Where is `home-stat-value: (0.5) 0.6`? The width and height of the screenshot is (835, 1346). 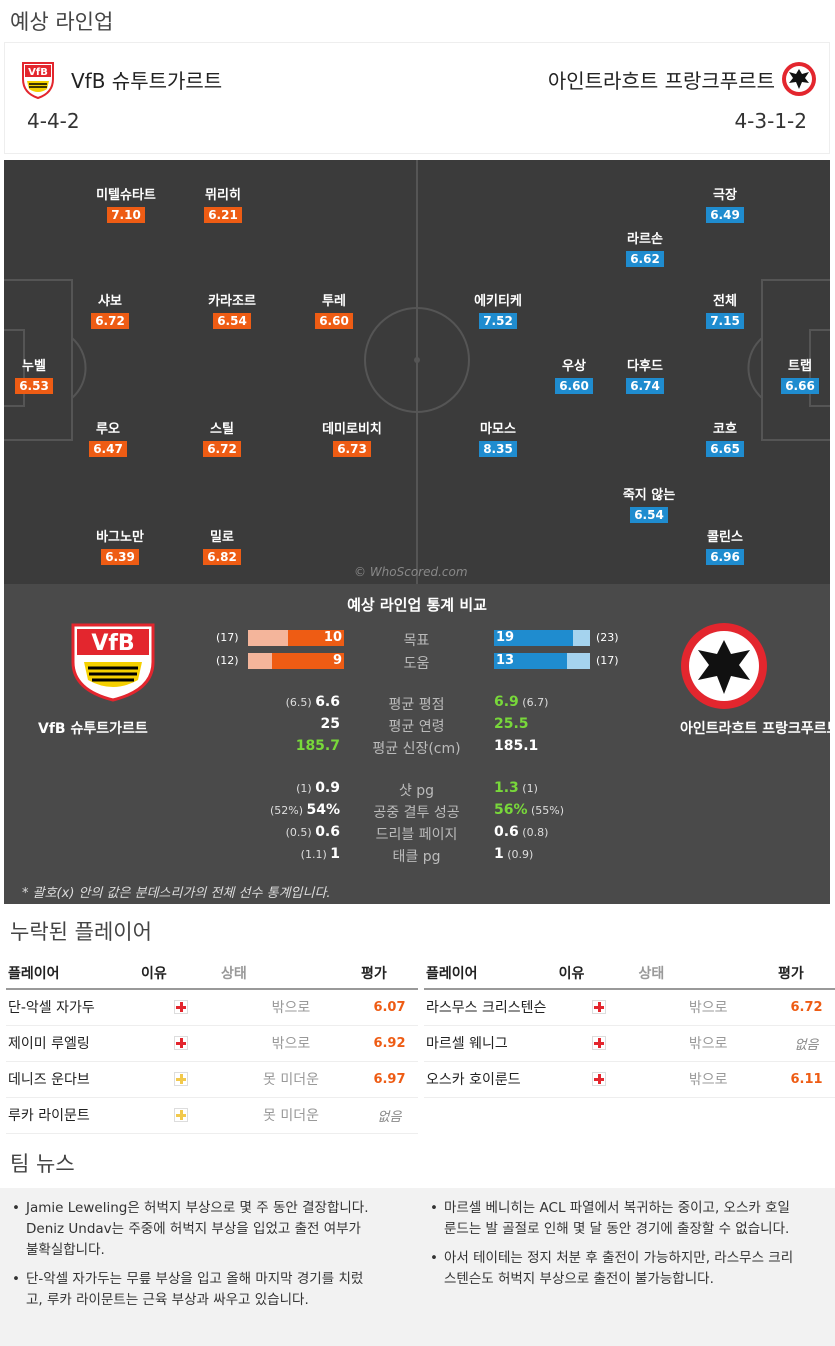
home-stat-value: (0.5) 0.6 is located at coordinates (313, 832).